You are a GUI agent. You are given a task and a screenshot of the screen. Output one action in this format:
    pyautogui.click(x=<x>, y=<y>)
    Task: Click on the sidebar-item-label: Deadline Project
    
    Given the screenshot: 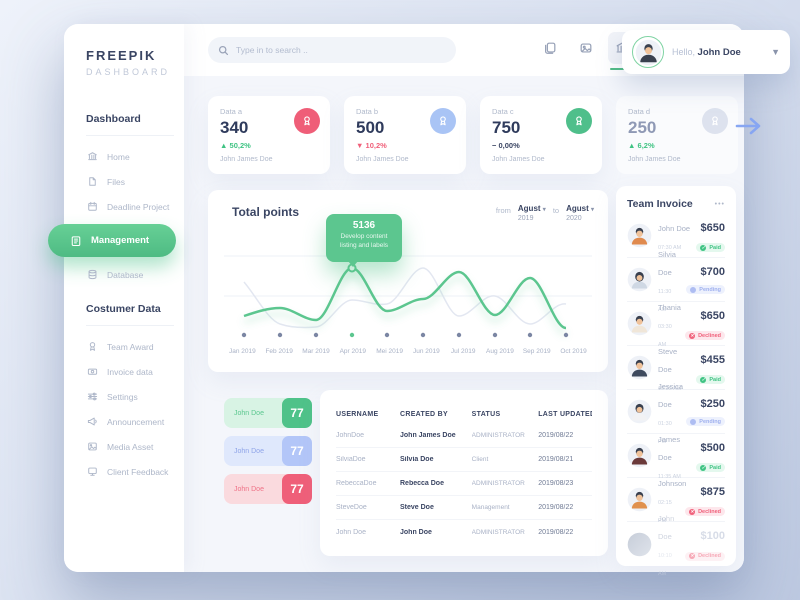 What is the action you would take?
    pyautogui.click(x=138, y=206)
    